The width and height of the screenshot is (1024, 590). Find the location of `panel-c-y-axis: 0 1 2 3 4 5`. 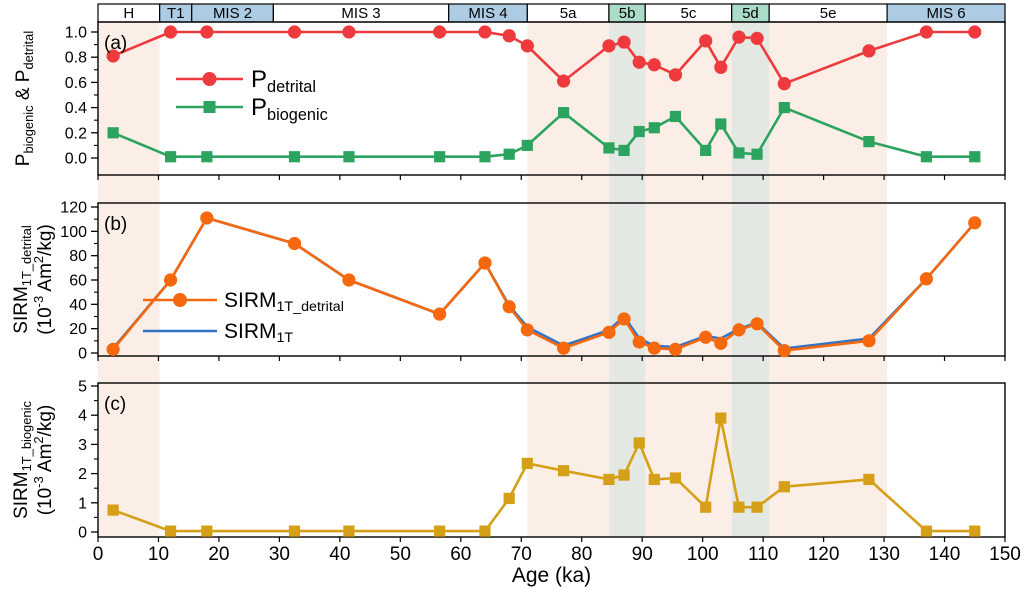

panel-c-y-axis: 0 1 2 3 4 5 is located at coordinates (88, 460).